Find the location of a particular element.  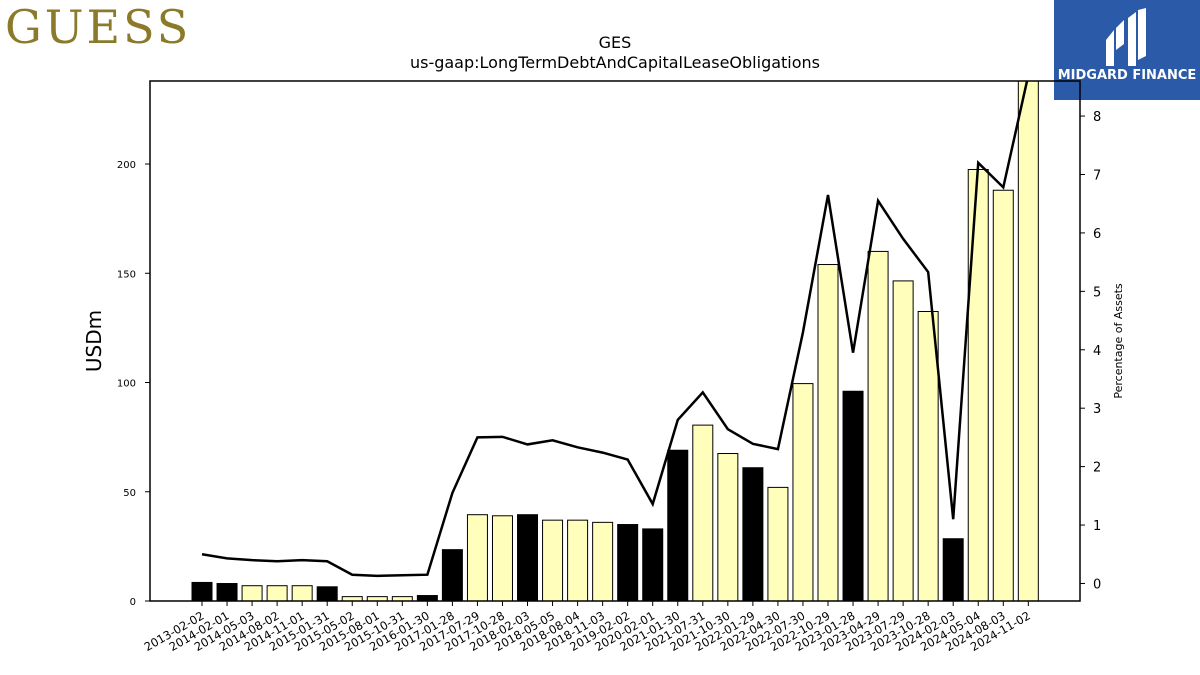

midgard-finance-logo: MIDGARD FINANCE is located at coordinates (1127, 50).